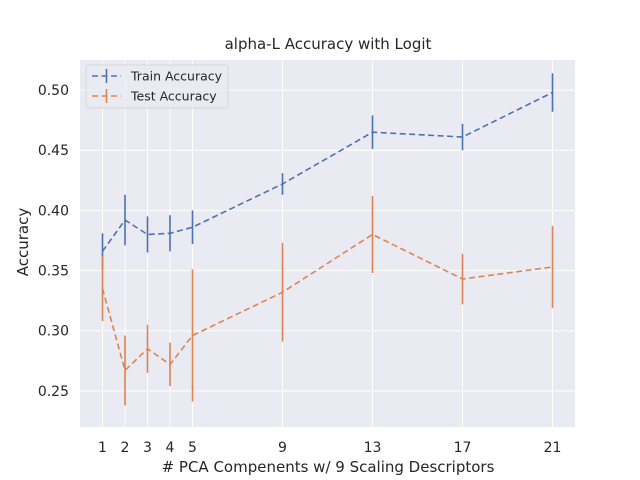 Image resolution: width=640 pixels, height=480 pixels. Describe the element at coordinates (53, 151) in the screenshot. I see `y-tick-label: 0.45` at that location.